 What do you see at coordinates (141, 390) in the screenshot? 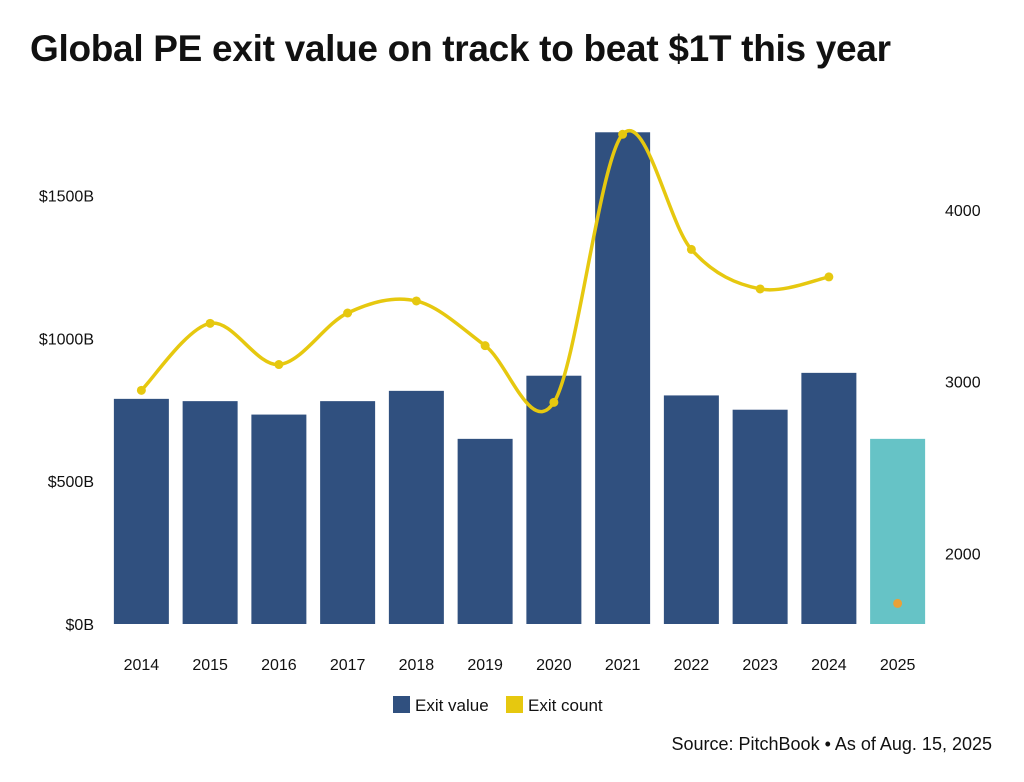
I see `exit-count-point-2014` at bounding box center [141, 390].